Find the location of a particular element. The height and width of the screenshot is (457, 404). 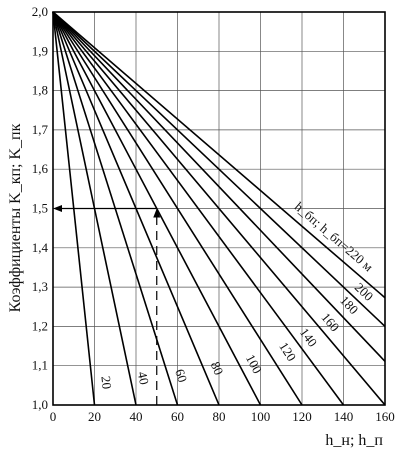

example-arrow-left is located at coordinates (57, 208).